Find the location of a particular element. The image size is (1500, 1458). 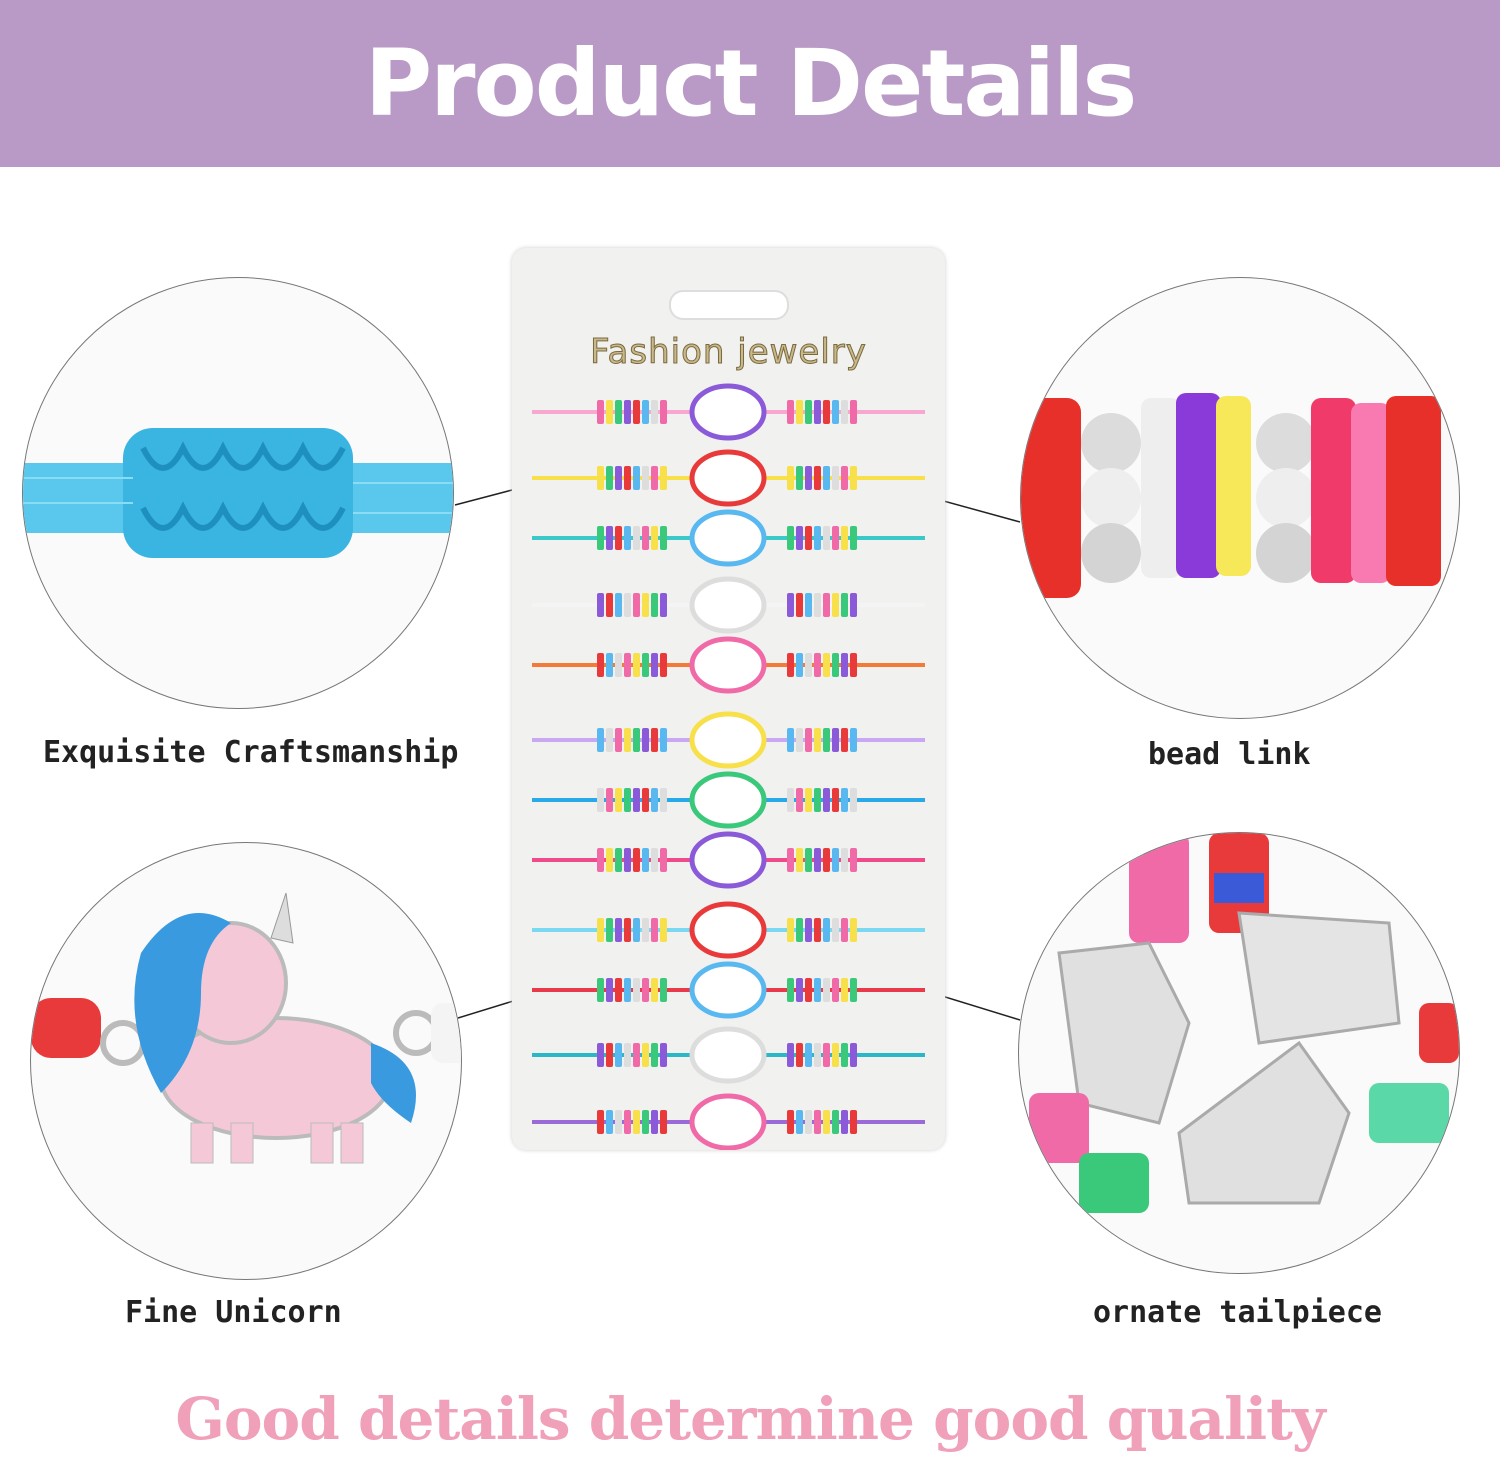

unicorn-icon is located at coordinates (246, 1028).